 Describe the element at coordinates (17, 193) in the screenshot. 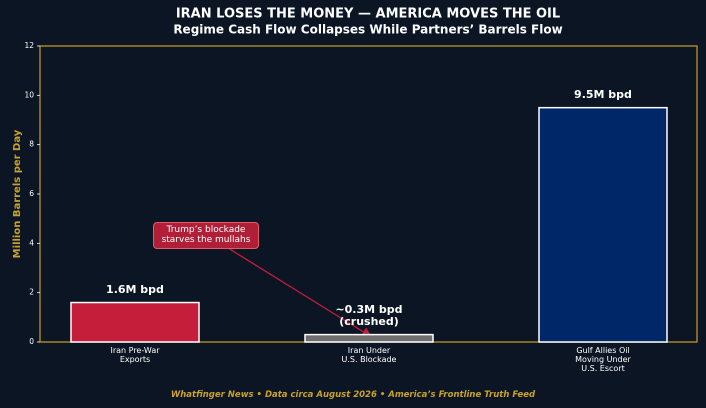

I see `y-axis-label: Million Barrels per Day` at that location.